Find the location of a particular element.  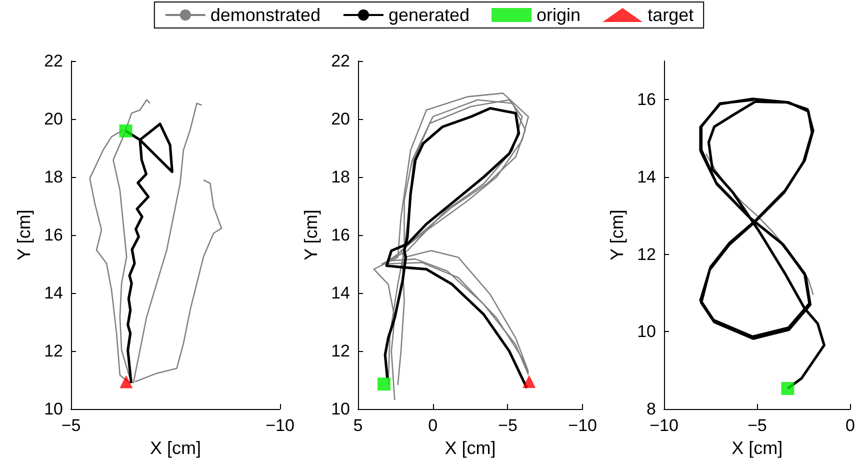

legend-label: target is located at coordinates (671, 15).